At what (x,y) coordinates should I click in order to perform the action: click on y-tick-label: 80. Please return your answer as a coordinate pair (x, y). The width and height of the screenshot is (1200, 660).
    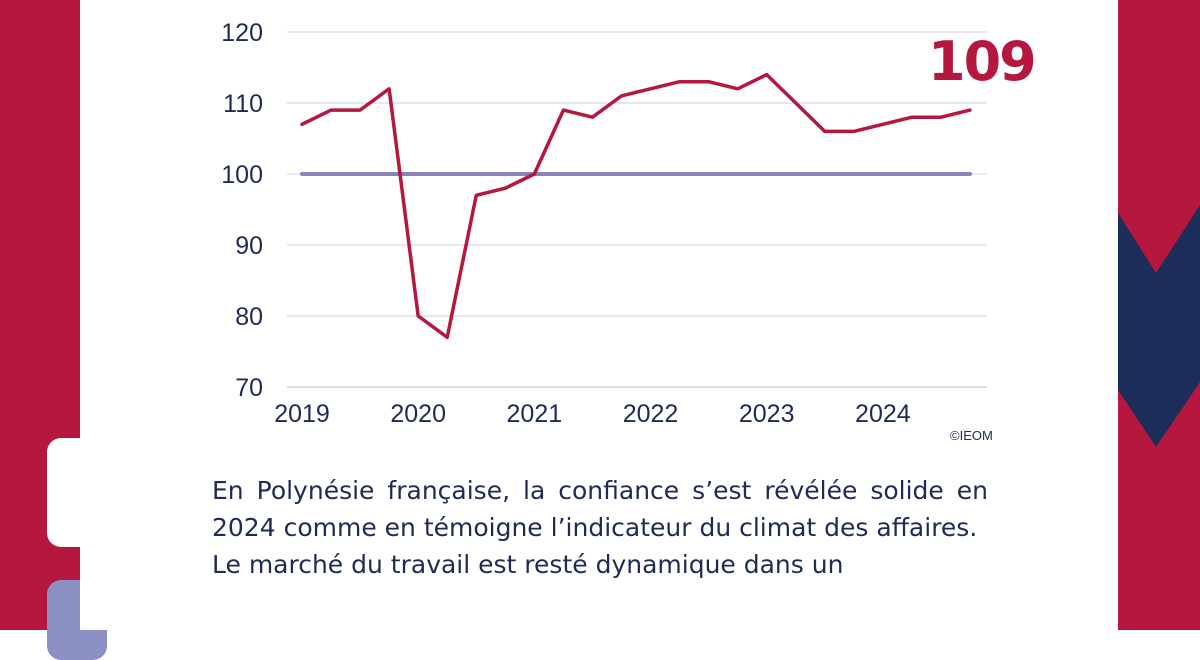
    Looking at the image, I should click on (249, 317).